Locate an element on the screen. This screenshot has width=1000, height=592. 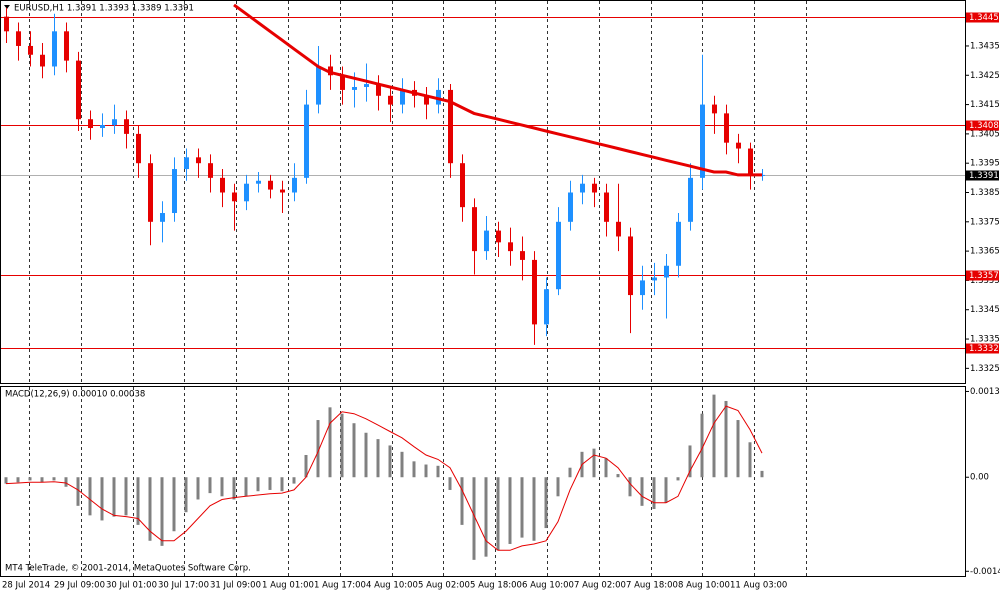
y-tick-label: 1.3355 is located at coordinates (985, 281).